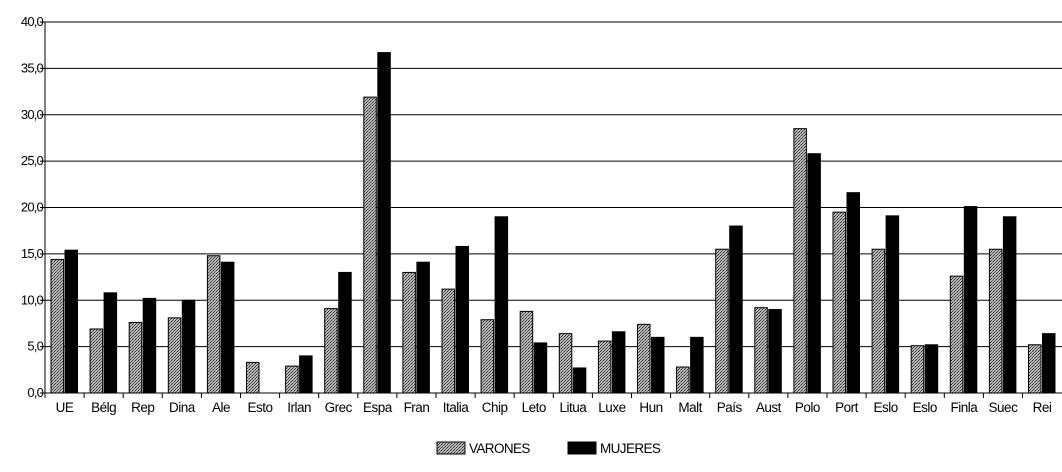 The height and width of the screenshot is (472, 1062). What do you see at coordinates (32, 160) in the screenshot?
I see `y-tick-label: 25,0` at bounding box center [32, 160].